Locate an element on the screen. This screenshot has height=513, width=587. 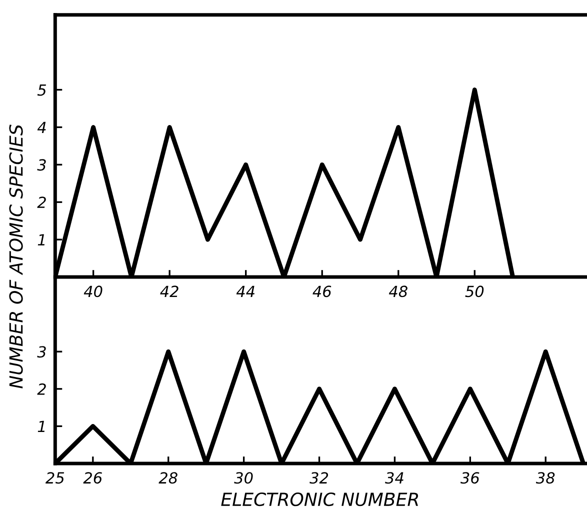
x-tick-label: 48 is located at coordinates (398, 292).